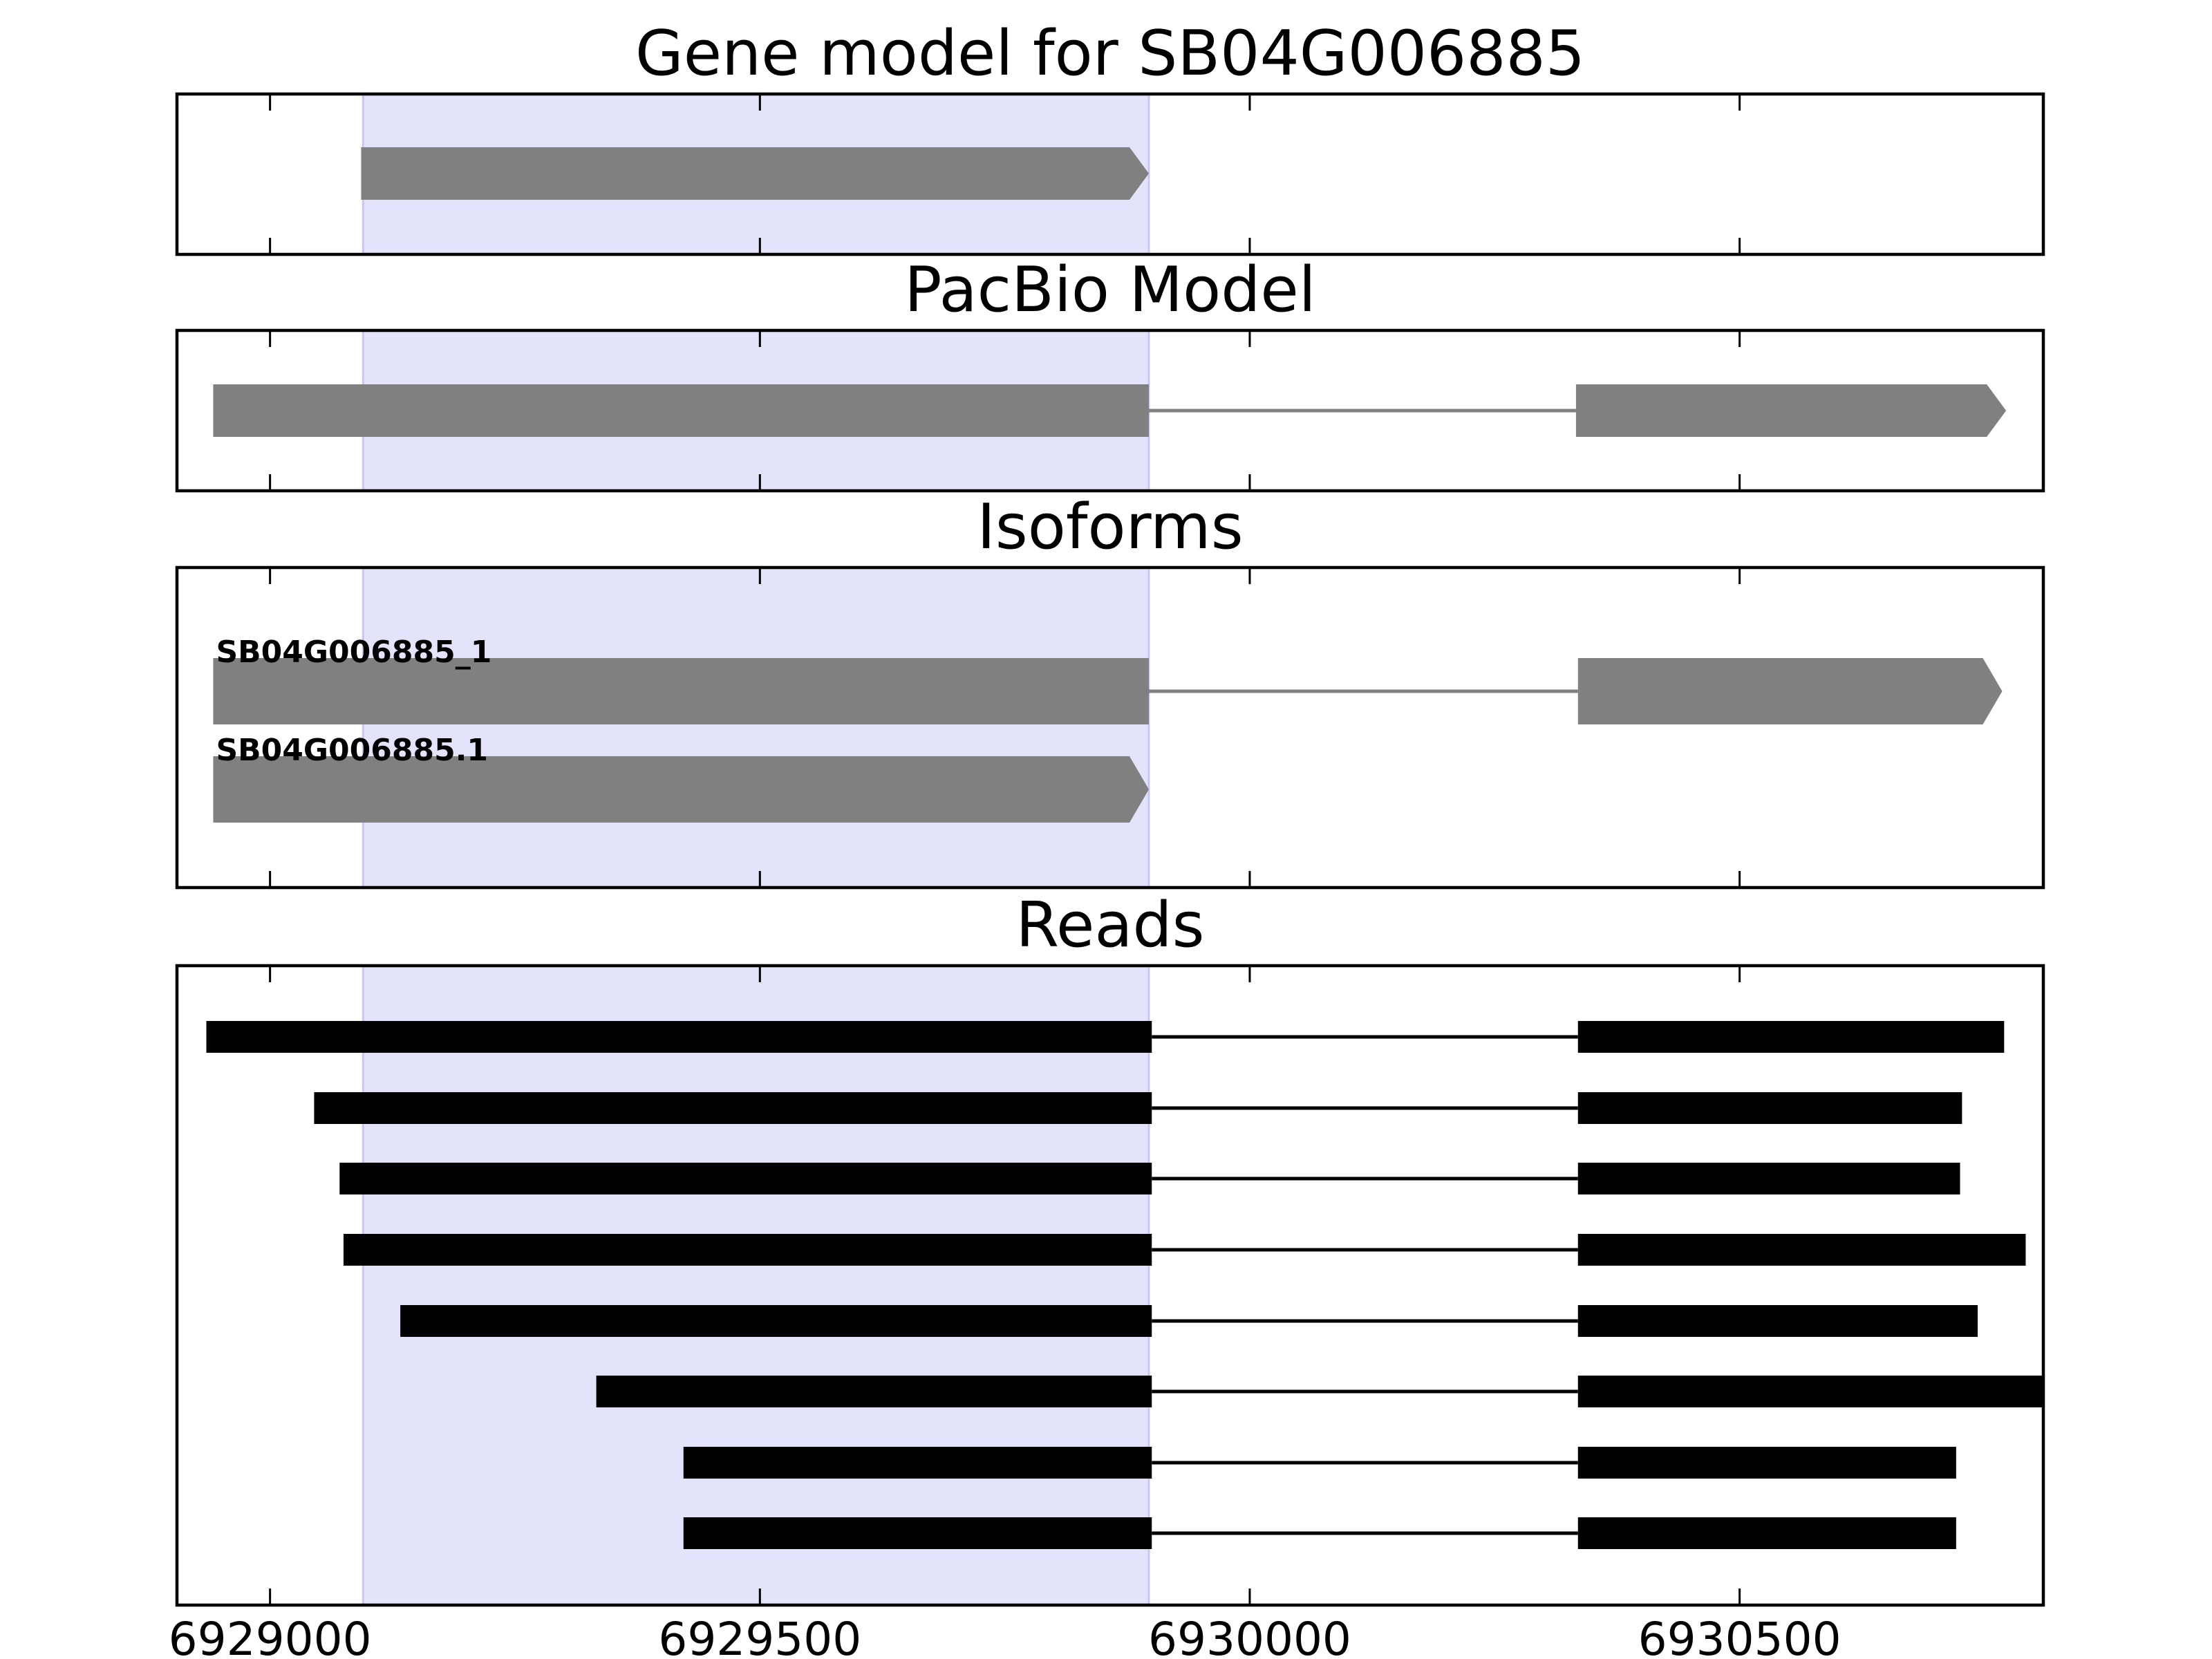  I want to click on panel-title: Gene model for SB04G006885, so click(1110, 54).